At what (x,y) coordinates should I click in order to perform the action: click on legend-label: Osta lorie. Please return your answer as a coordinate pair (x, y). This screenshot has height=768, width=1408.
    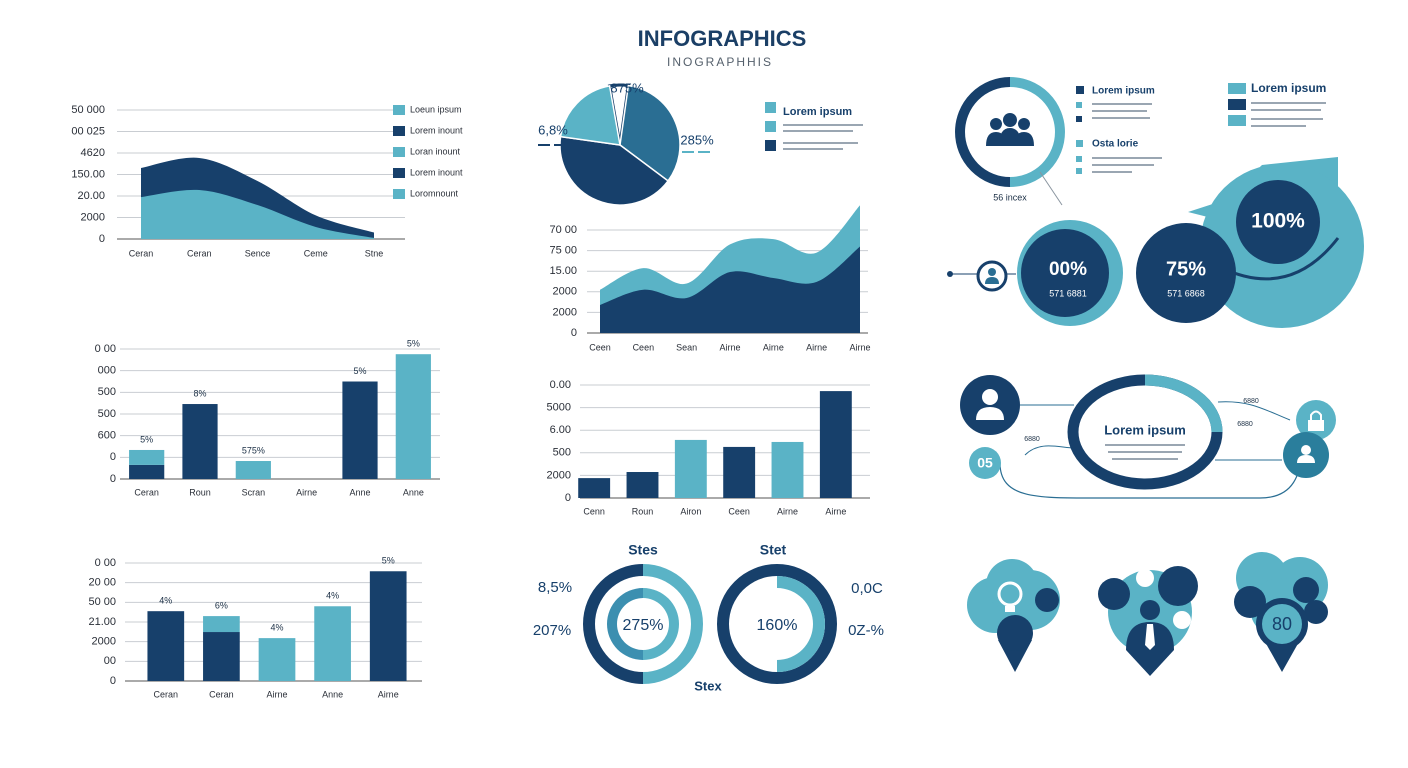
    Looking at the image, I should click on (1115, 144).